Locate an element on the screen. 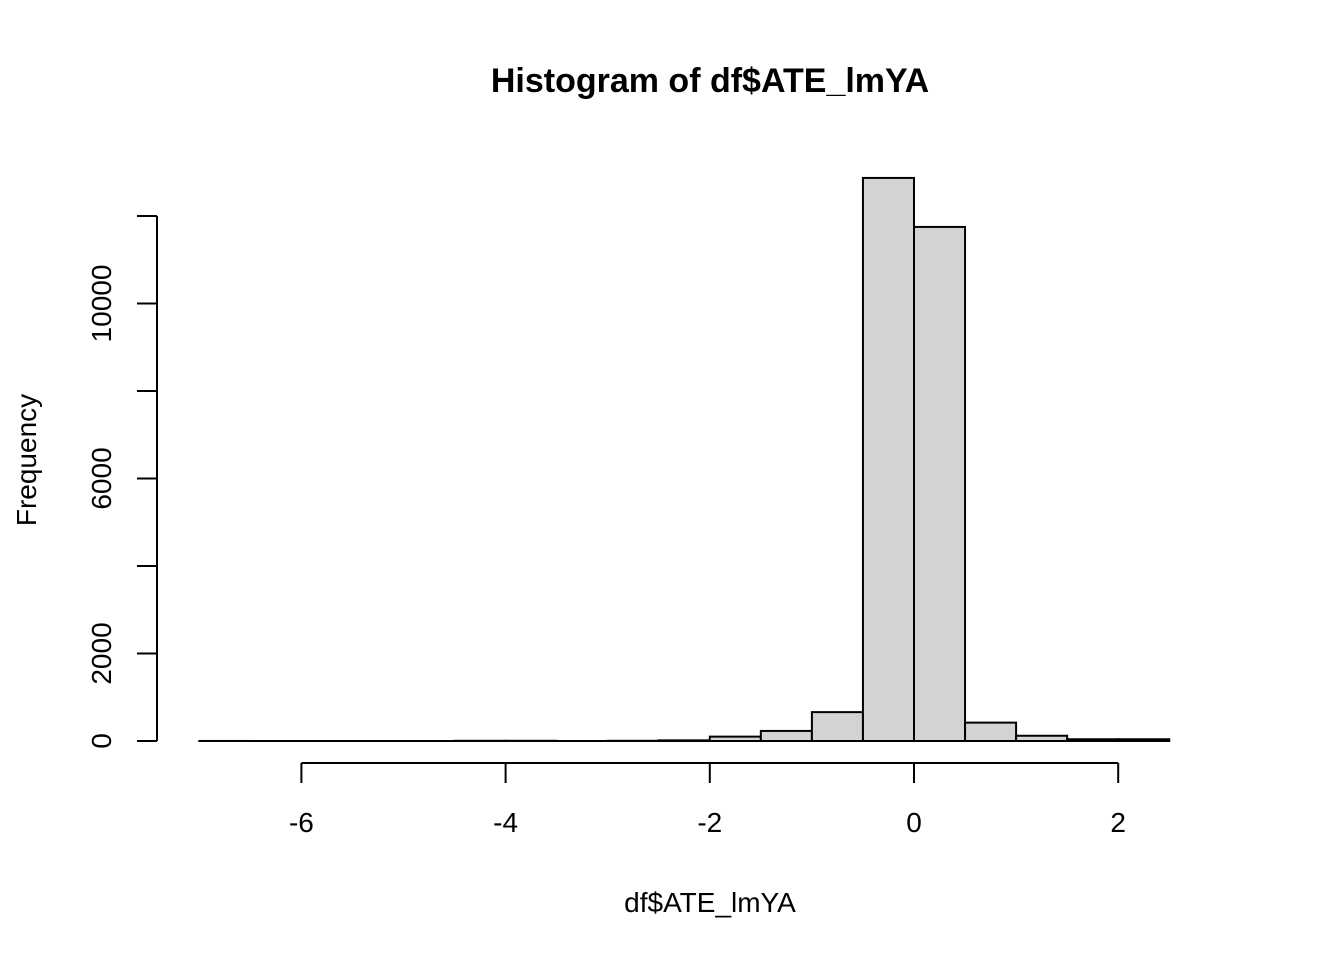 The height and width of the screenshot is (960, 1344). y-tick-label: 0 is located at coordinates (101, 741).